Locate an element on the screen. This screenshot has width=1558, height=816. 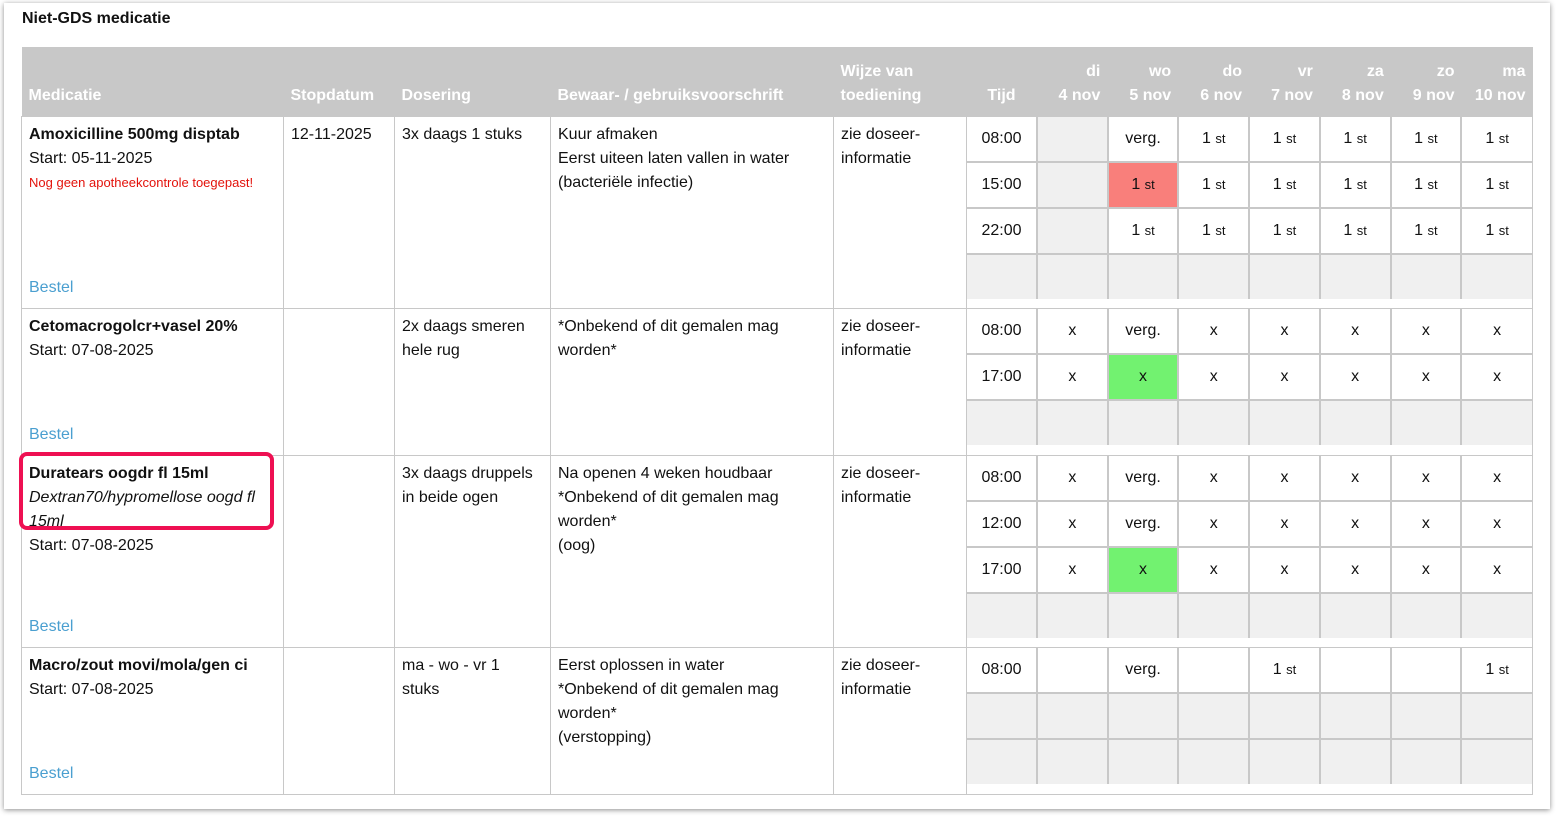
dose-schedule: 08:00 verg. 1 st 1 st is located at coordinates (1249, 716).